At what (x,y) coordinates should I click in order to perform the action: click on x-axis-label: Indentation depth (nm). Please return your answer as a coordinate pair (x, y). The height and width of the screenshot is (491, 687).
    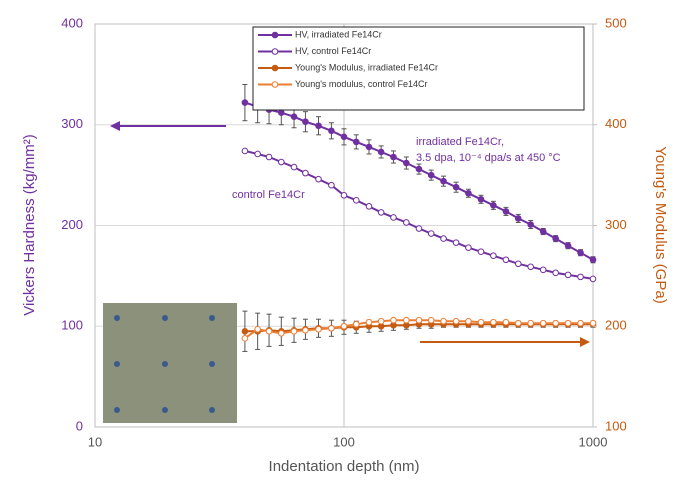
    Looking at the image, I should click on (344, 466).